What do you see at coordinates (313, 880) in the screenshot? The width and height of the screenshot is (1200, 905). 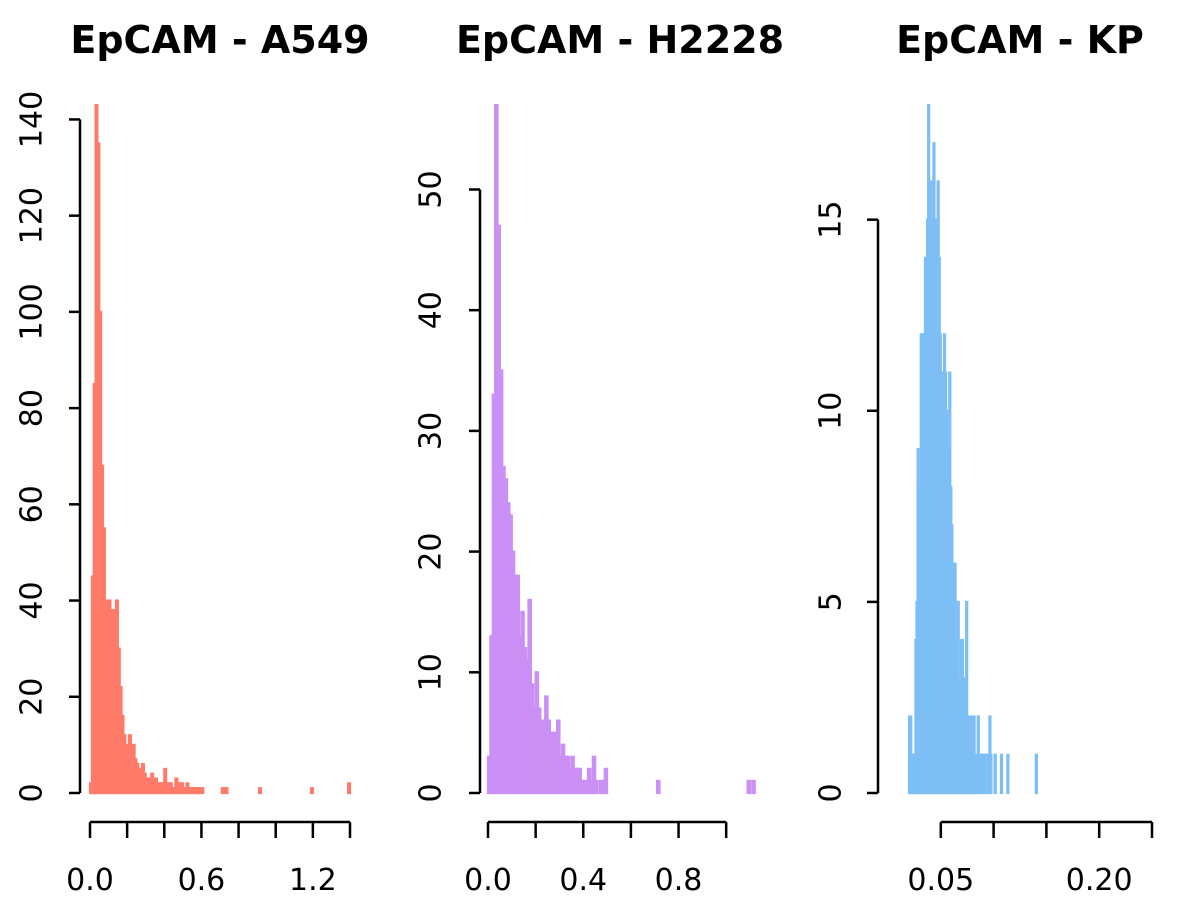 I see `x-tick-label: 1.2` at bounding box center [313, 880].